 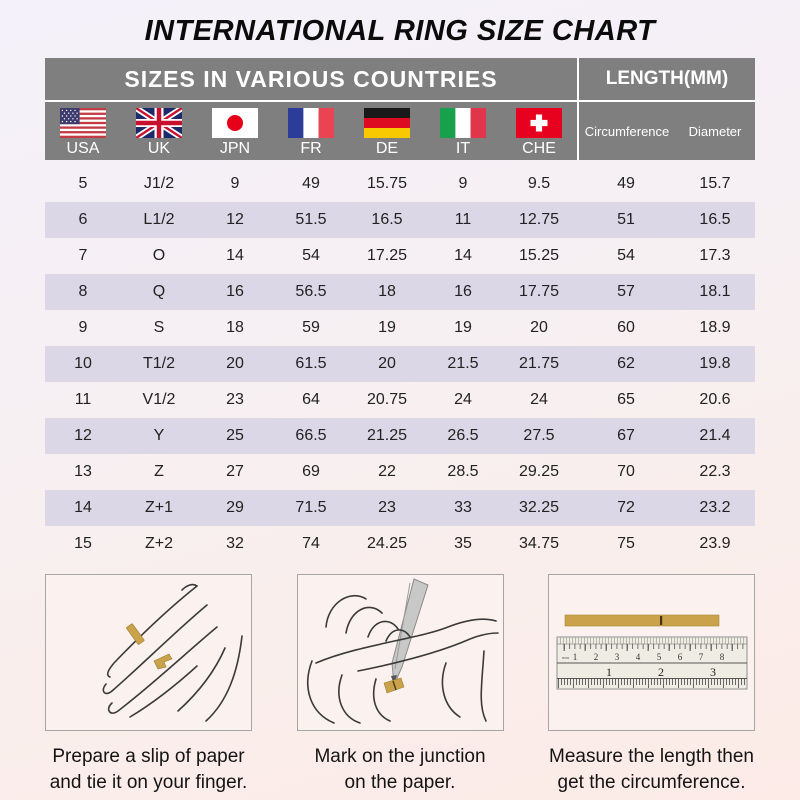 What do you see at coordinates (400, 256) in the screenshot?
I see `table-row: 7 O 14 54 17.25 14 15.25 54 17.3` at bounding box center [400, 256].